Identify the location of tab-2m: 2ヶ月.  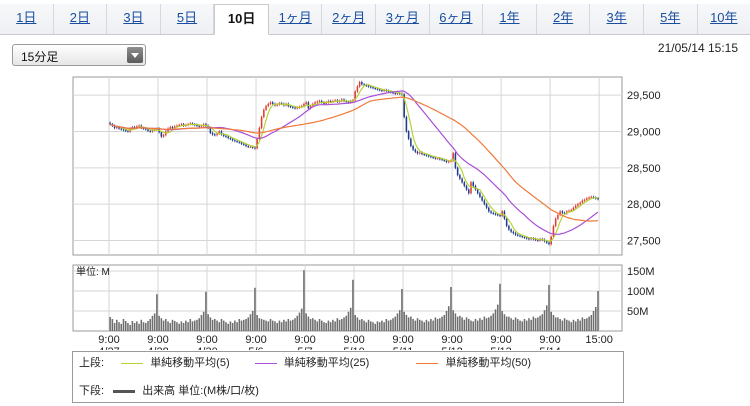
(349, 19).